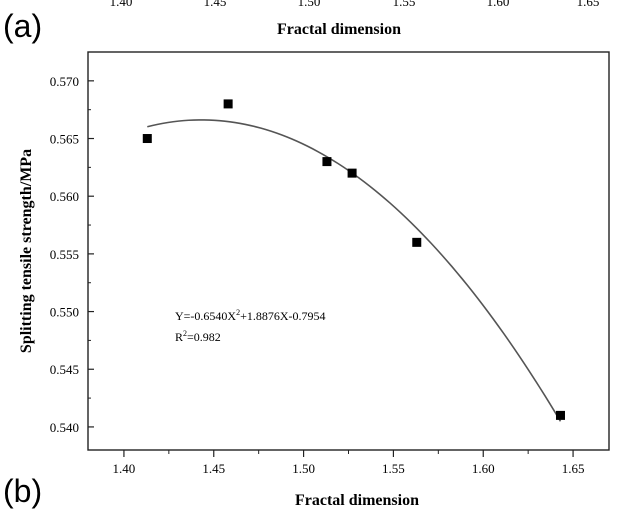 This screenshot has width=619, height=509. I want to click on top-tick-label: 1.55, so click(404, 4).